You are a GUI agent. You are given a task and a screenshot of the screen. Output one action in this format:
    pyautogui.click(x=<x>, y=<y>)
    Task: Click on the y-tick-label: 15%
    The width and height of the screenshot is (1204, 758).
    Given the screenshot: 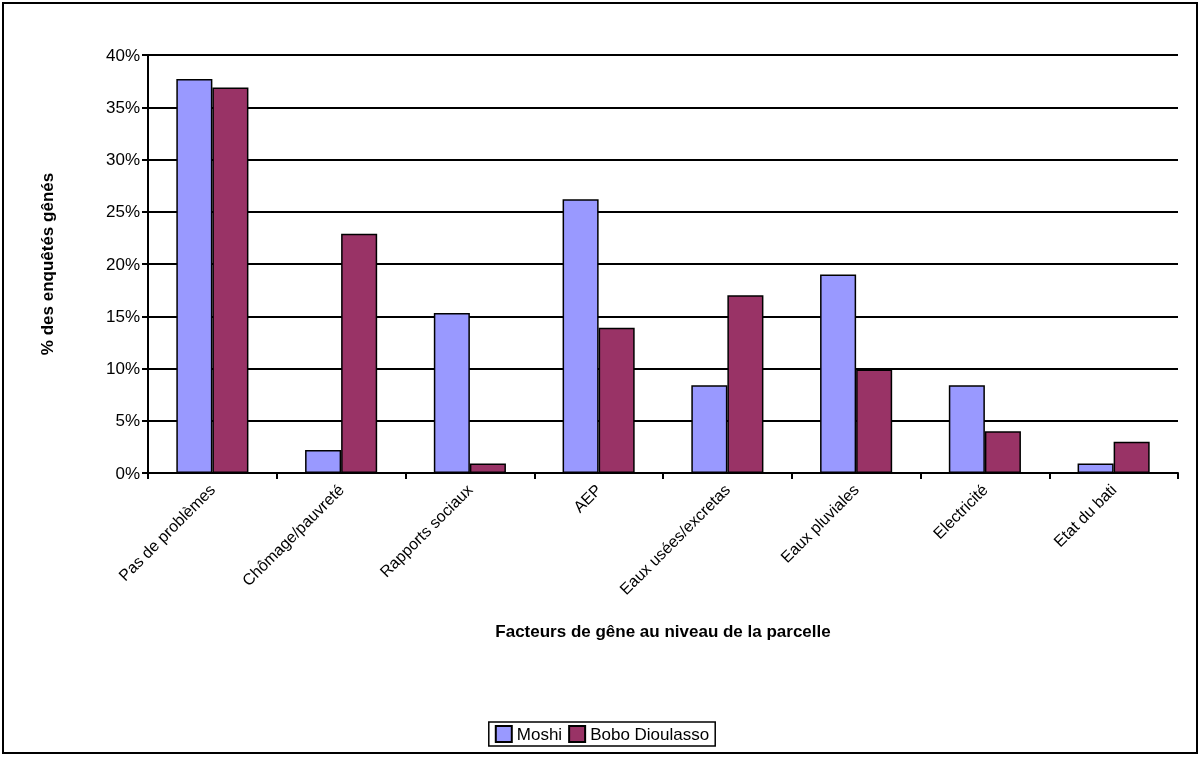 What is the action you would take?
    pyautogui.click(x=122, y=316)
    